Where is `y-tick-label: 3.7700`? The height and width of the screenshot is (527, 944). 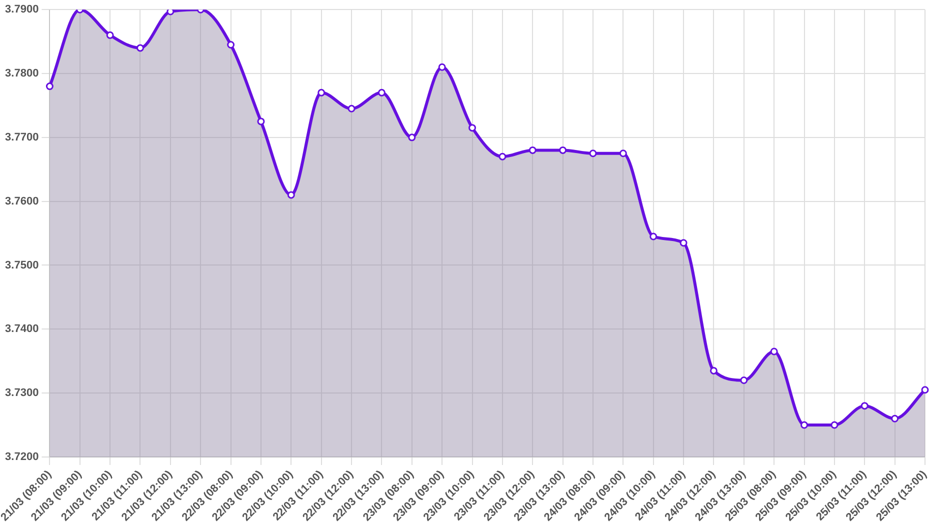 y-tick-label: 3.7700 is located at coordinates (22, 137).